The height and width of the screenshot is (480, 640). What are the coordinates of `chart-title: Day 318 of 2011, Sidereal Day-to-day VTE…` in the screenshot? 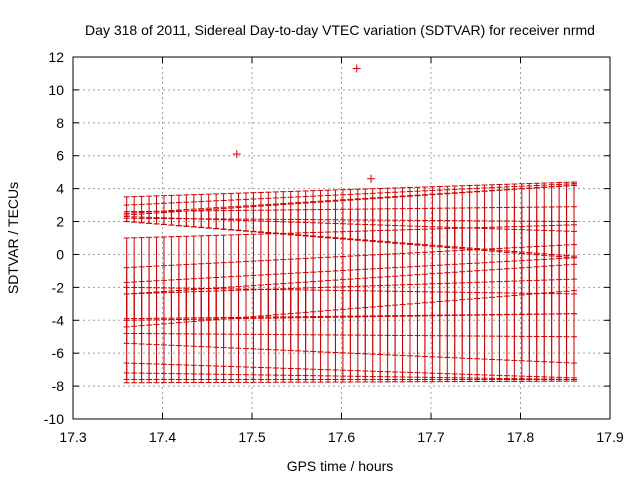 It's located at (340, 30).